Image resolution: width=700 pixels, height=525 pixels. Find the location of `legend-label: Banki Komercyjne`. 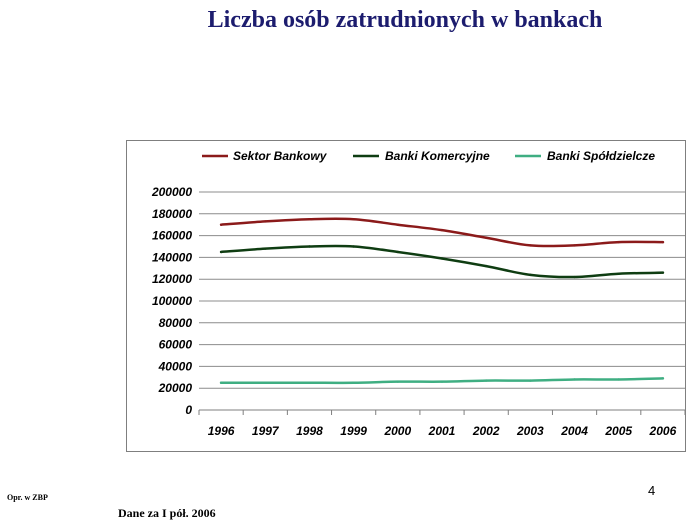

legend-label: Banki Komercyjne is located at coordinates (437, 156).